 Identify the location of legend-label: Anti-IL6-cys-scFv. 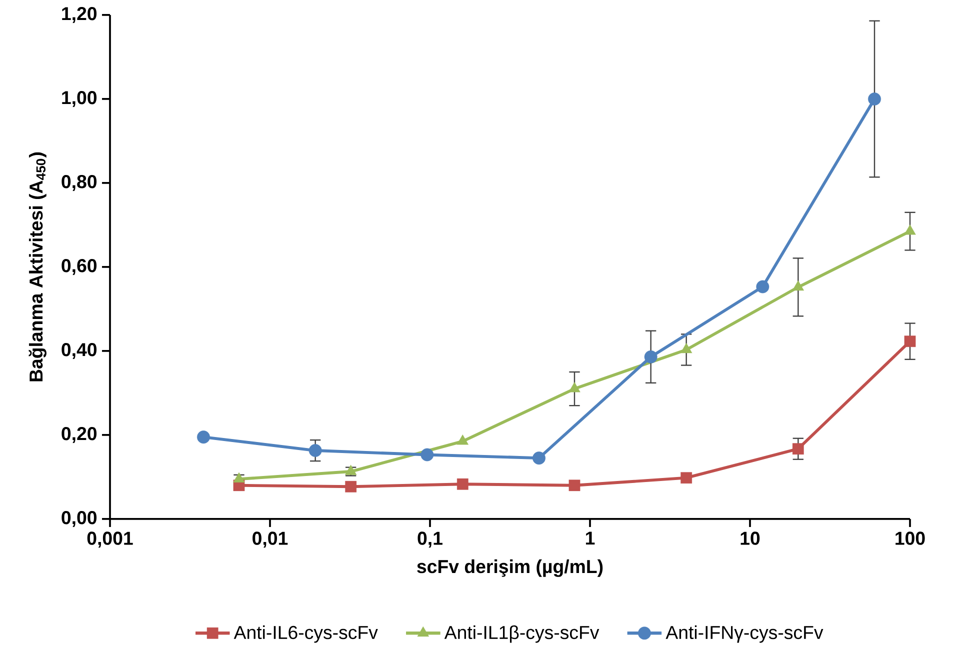
(306, 634).